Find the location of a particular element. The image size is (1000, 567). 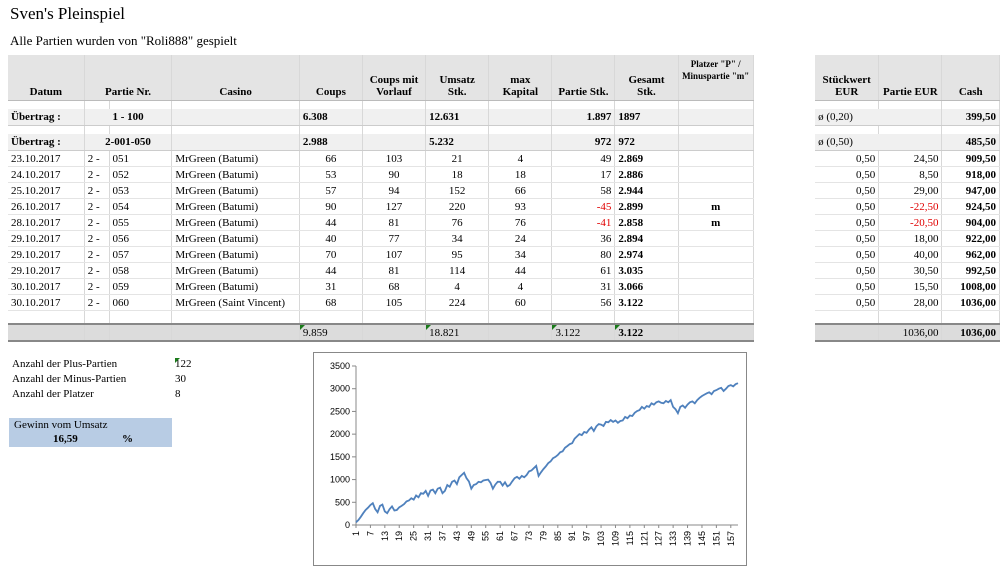

total-coups: 9.859 is located at coordinates (331, 332).